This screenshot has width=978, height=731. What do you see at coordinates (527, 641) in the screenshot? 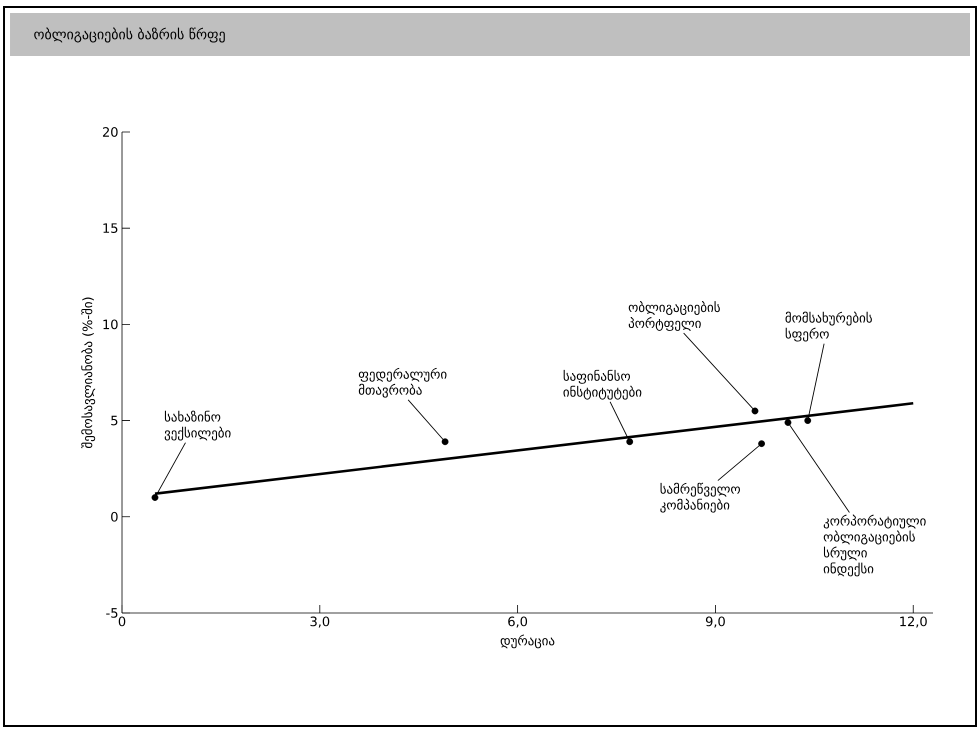
I see `x-axis-title: დურაცია` at bounding box center [527, 641].